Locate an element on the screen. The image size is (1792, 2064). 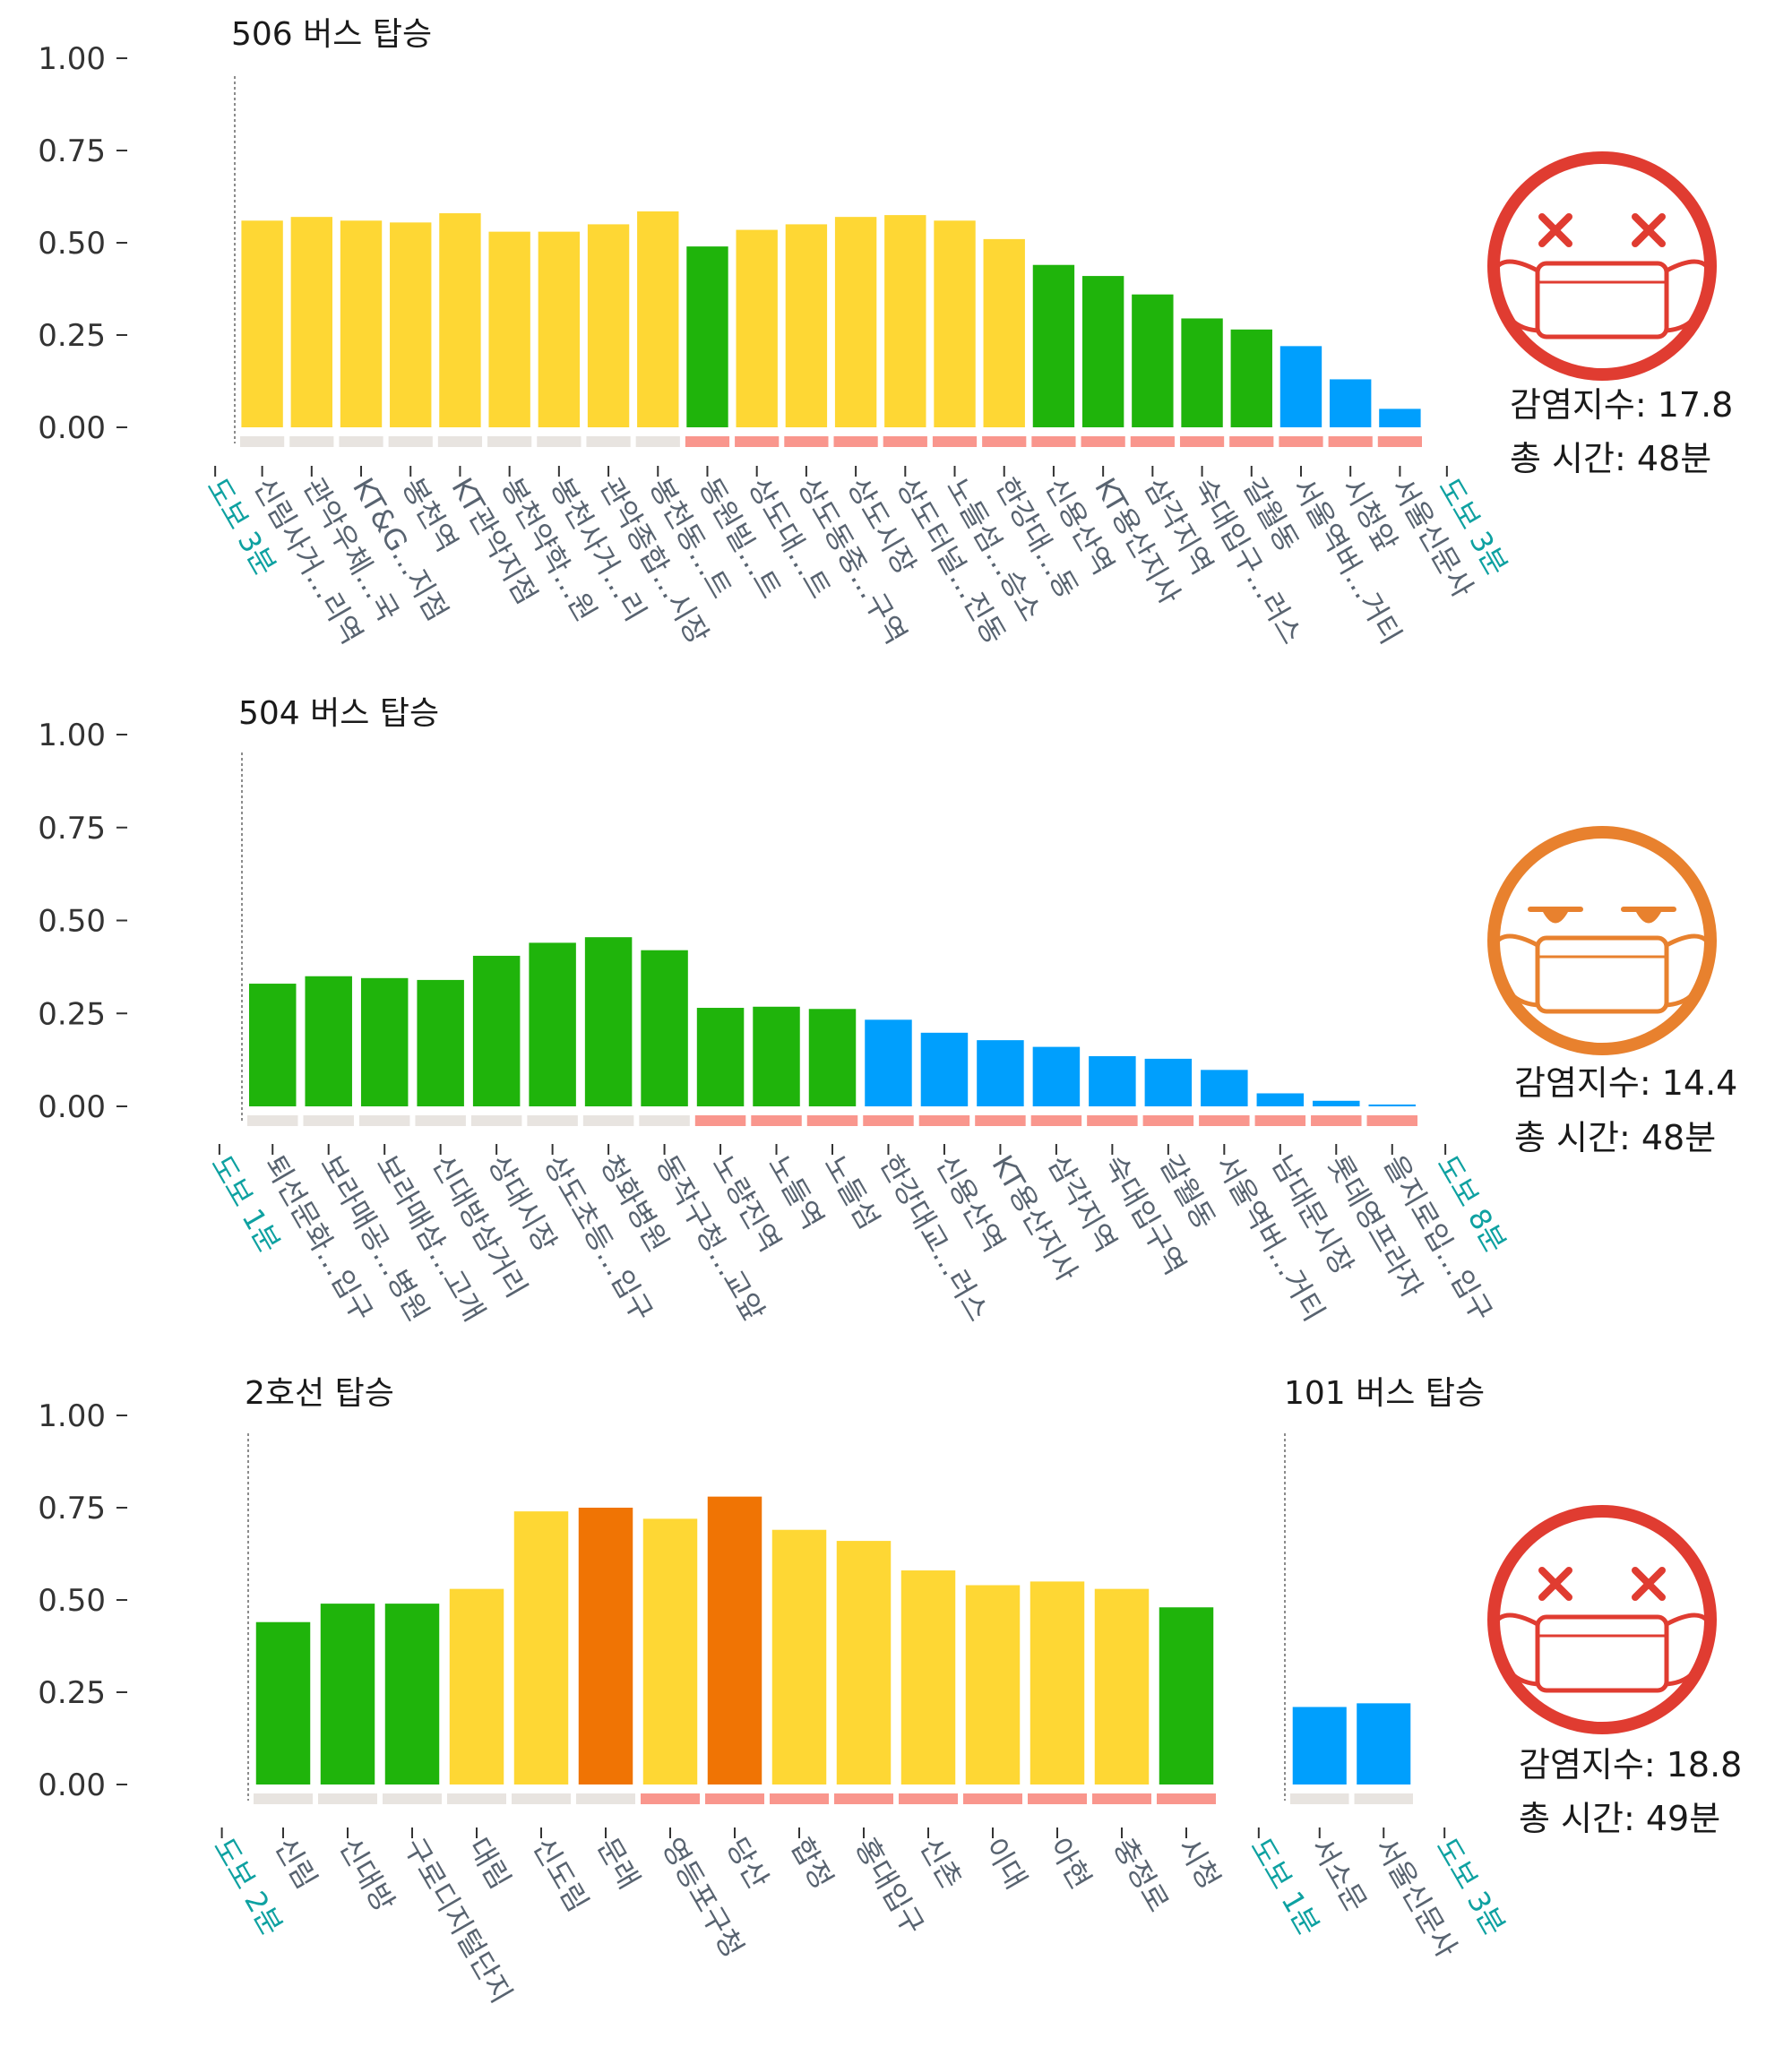
x-tick-label: 노들섬 is located at coordinates (851, 1191).